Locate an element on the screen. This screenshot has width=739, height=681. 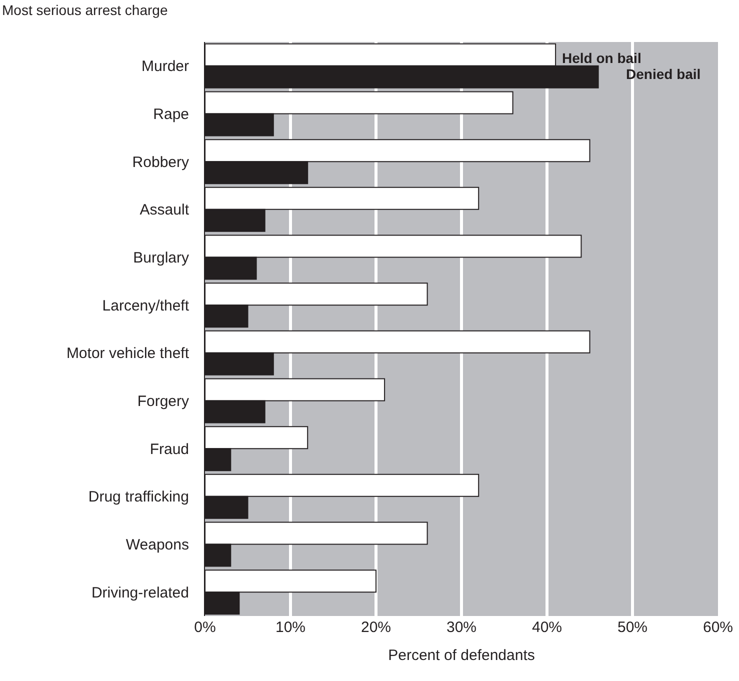
y-tick-label: Motor vehicle theft is located at coordinates (128, 353).